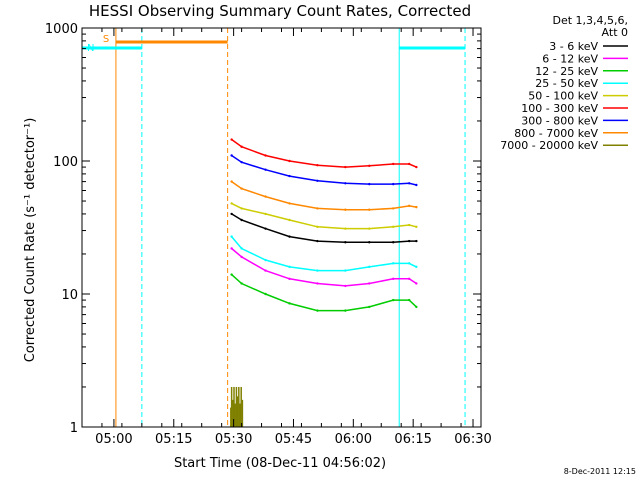 This screenshot has width=640, height=480. Describe the element at coordinates (233, 439) in the screenshot. I see `x-tick-label: 05:30` at that location.